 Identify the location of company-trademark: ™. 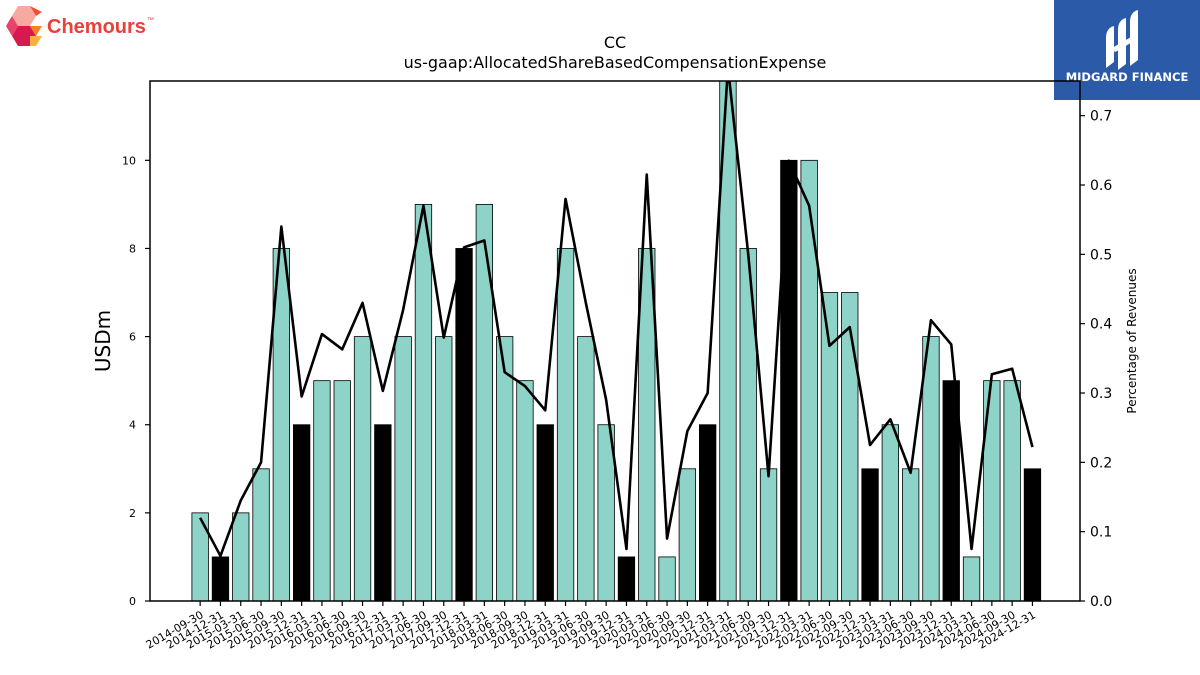
(150, 20).